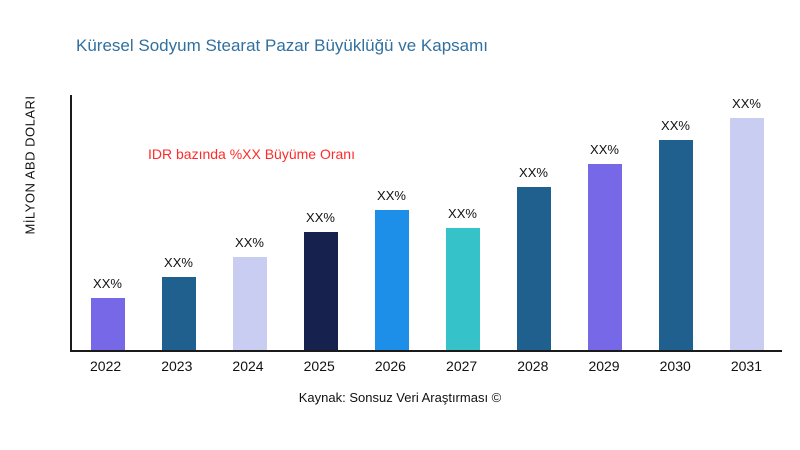  What do you see at coordinates (391, 280) in the screenshot?
I see `bar-2026` at bounding box center [391, 280].